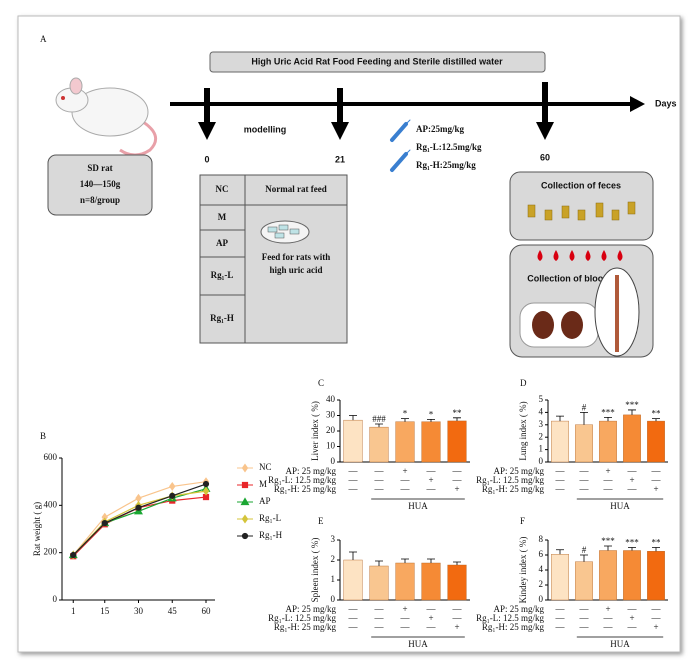 The image size is (700, 672). I want to click on y-axis-label: Rat weight ( g), so click(37, 529).